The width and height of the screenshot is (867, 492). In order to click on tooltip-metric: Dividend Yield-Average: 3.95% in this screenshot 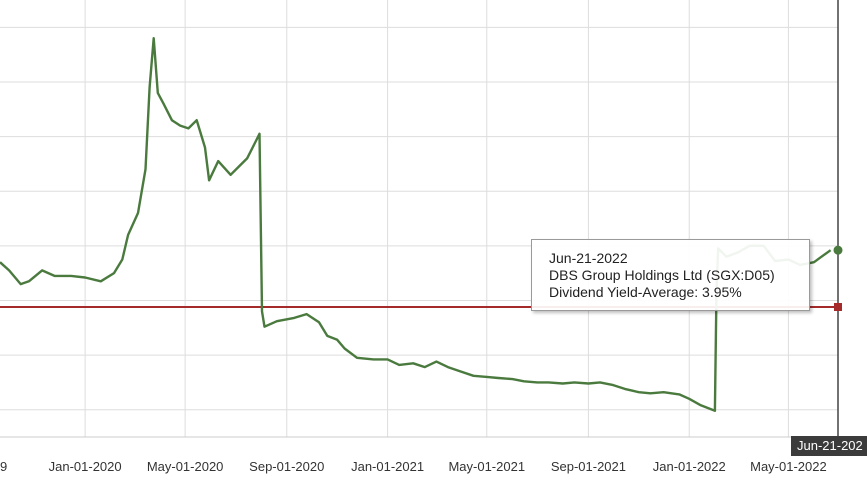, I will do `click(645, 292)`.